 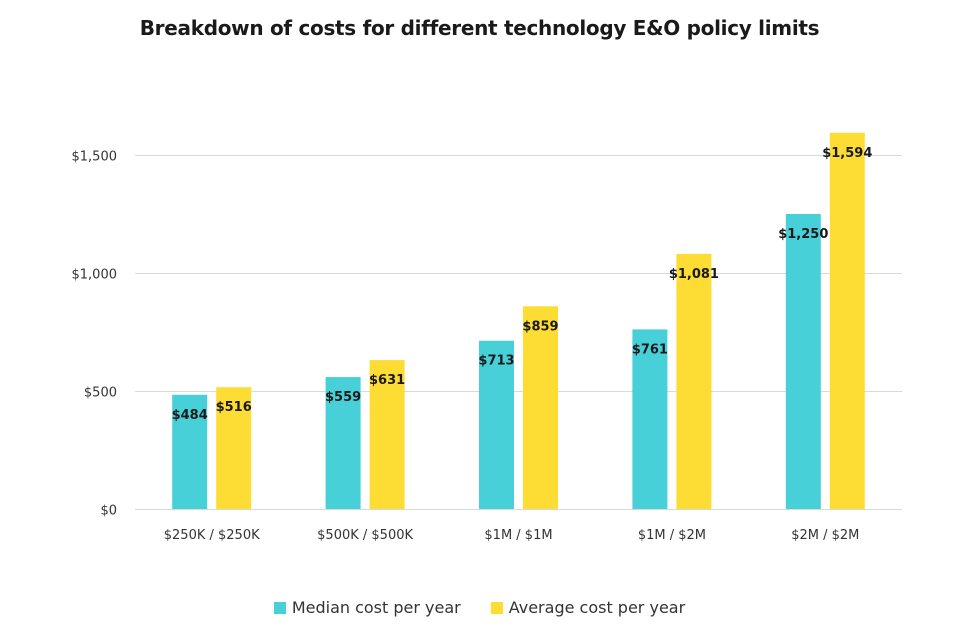 What do you see at coordinates (279, 607) in the screenshot?
I see `legend-swatch-median` at bounding box center [279, 607].